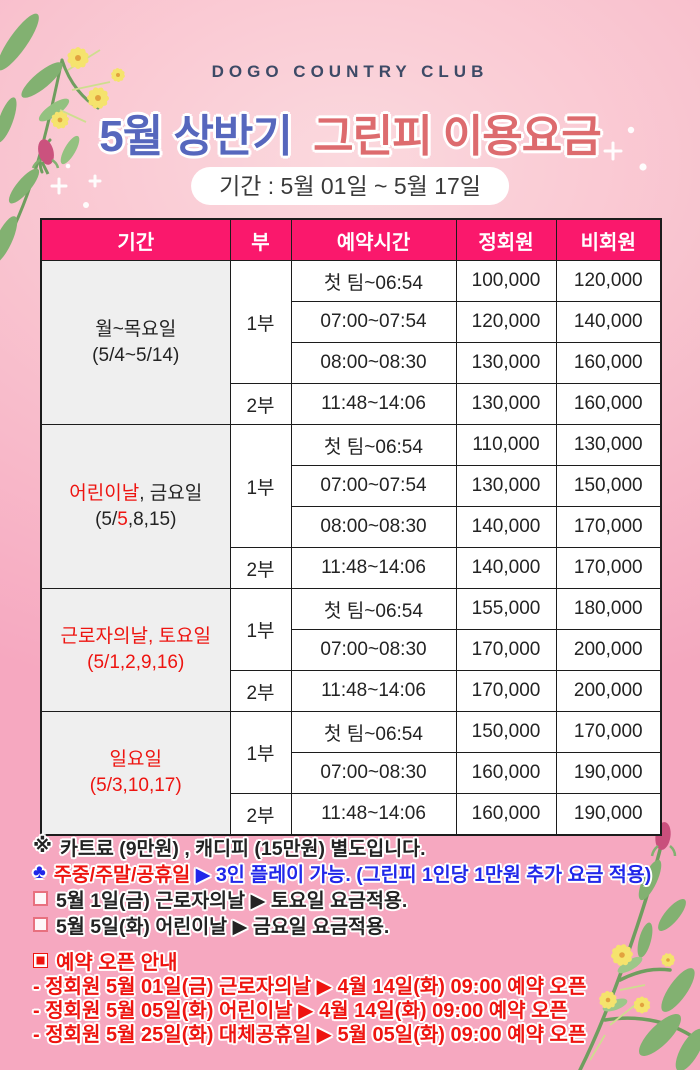  What do you see at coordinates (135, 636) in the screenshot?
I see `period-line: 근로자의날, 토요일` at bounding box center [135, 636].